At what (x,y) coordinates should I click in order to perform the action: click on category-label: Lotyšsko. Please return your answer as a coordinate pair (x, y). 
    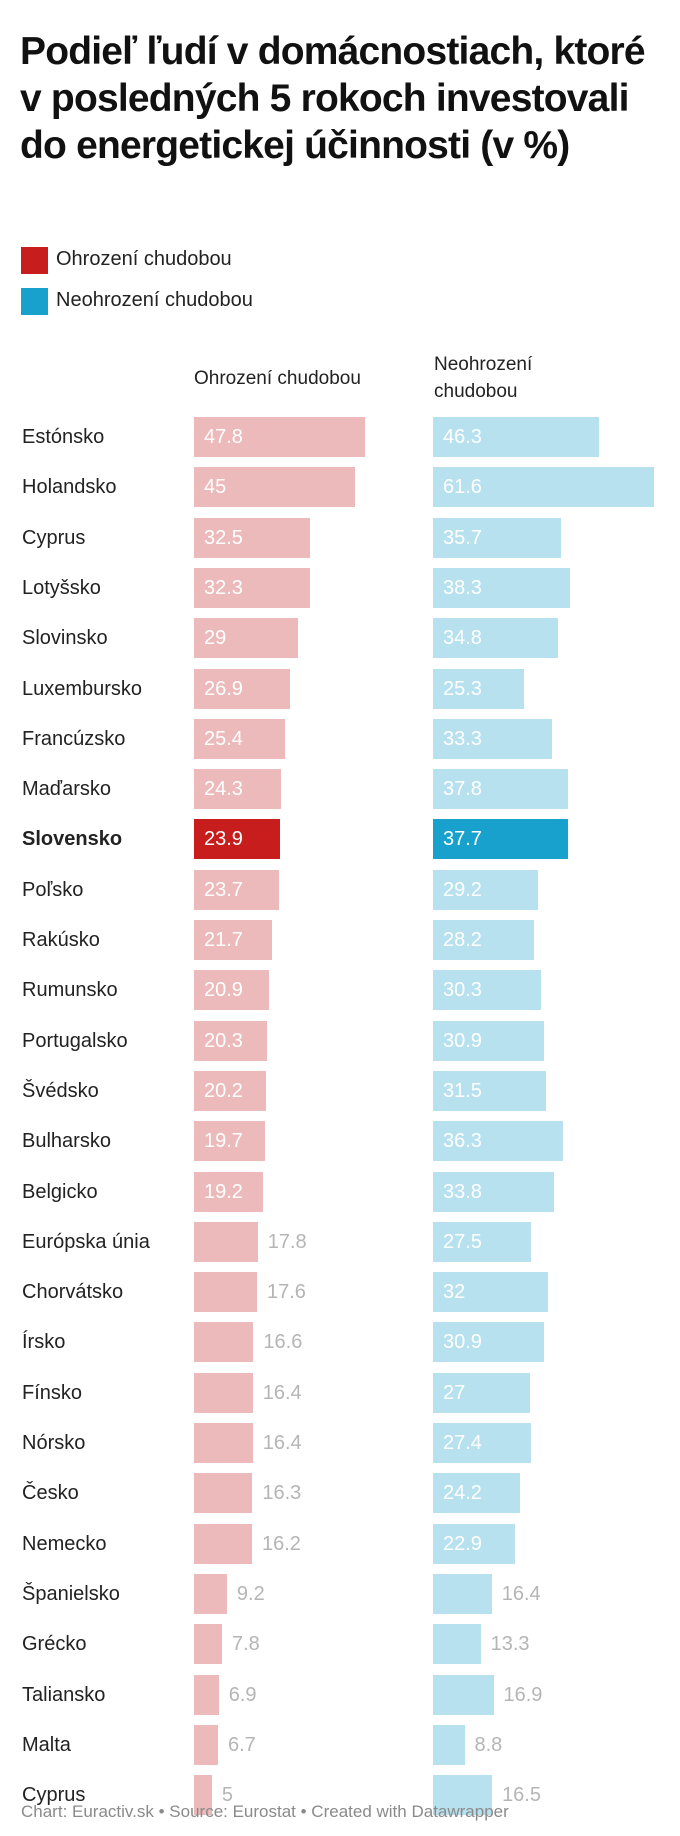
    Looking at the image, I should click on (61, 587).